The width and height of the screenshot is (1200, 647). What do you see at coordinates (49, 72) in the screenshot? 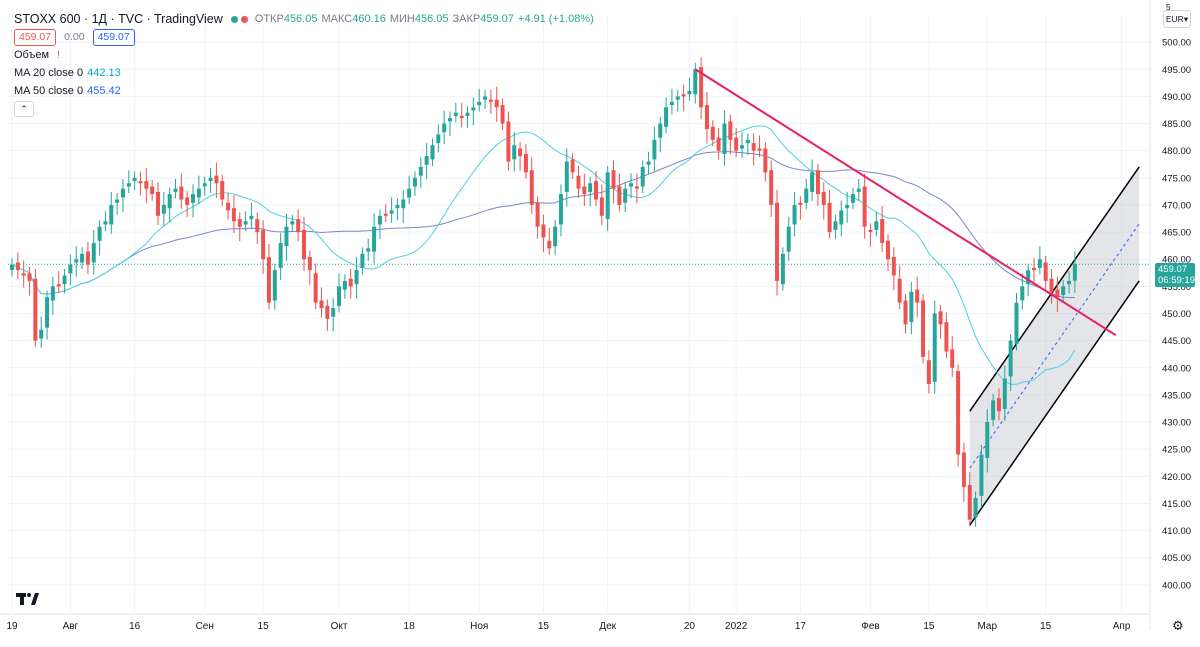
I see `ma20-label: MA 20 close 0` at bounding box center [49, 72].